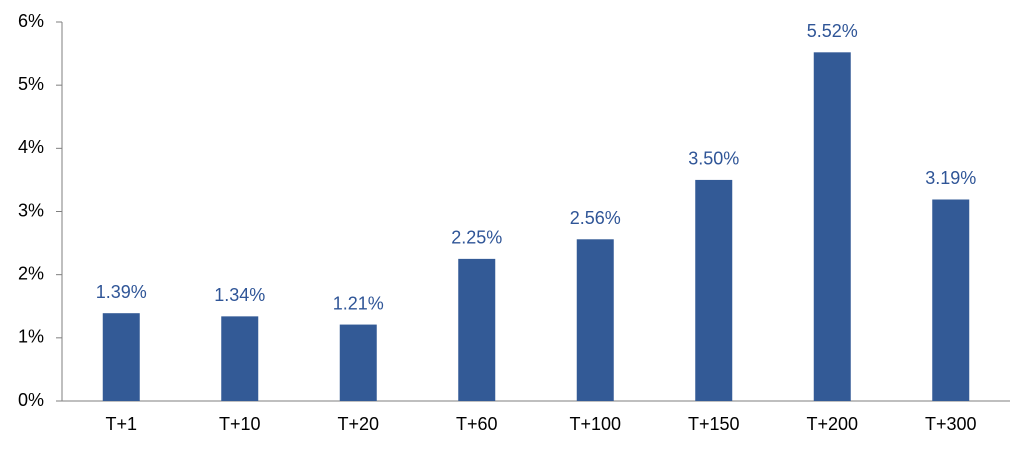 The image size is (1033, 450). I want to click on x-tick-label: T+10, so click(240, 424).